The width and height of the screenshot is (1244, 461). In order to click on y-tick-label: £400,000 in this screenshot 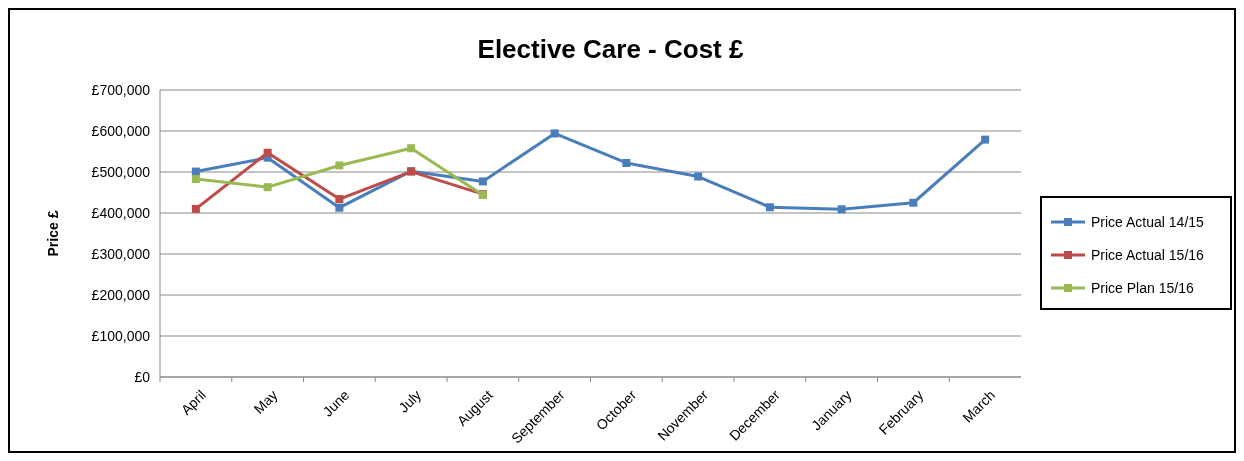, I will do `click(121, 212)`.